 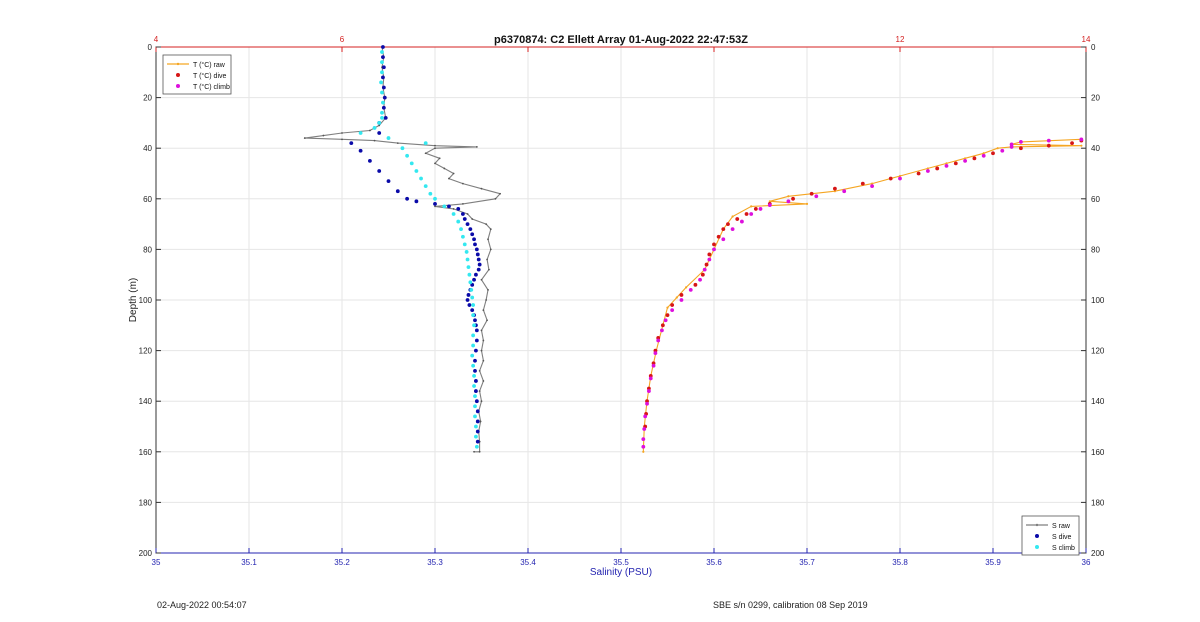 I want to click on y-tick-label: 60, so click(x=147, y=199).